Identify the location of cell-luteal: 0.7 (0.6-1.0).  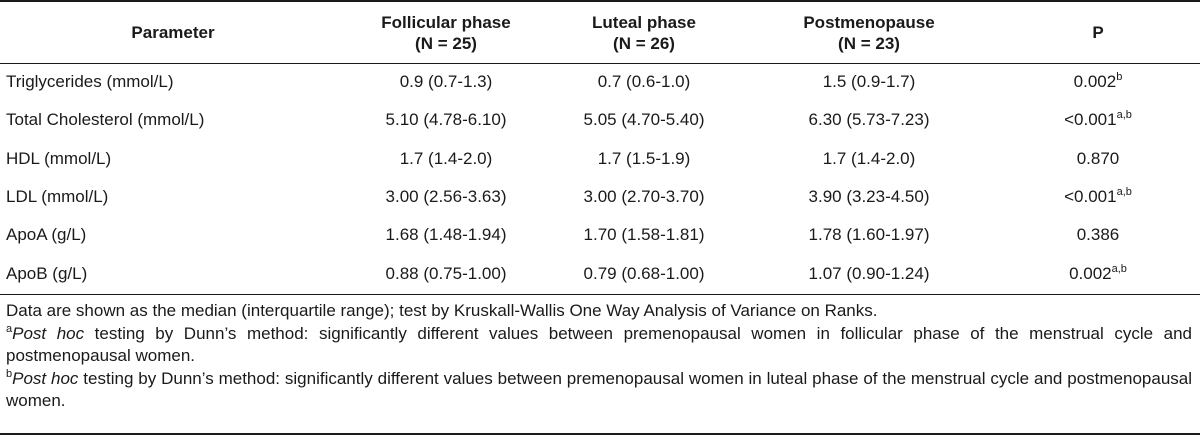
(644, 82).